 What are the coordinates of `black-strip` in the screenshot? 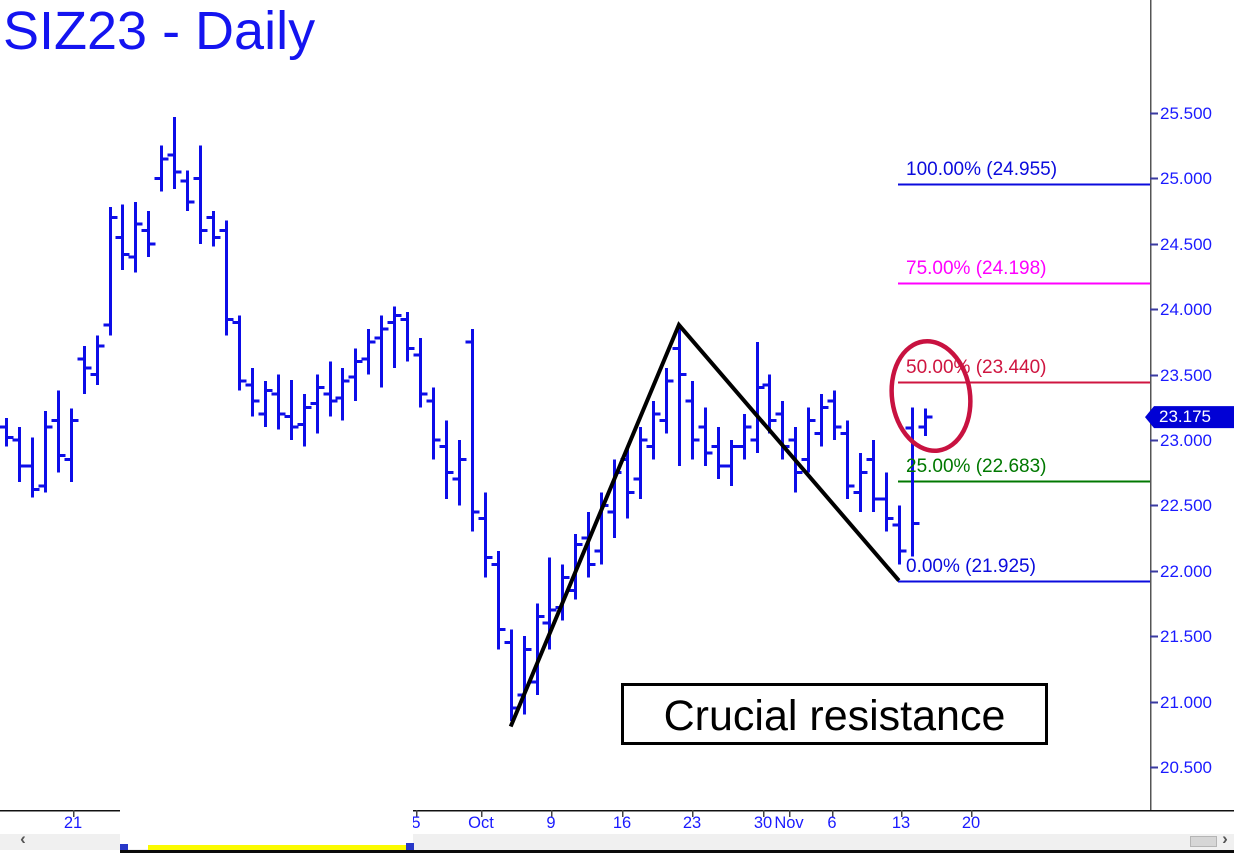 It's located at (677, 851).